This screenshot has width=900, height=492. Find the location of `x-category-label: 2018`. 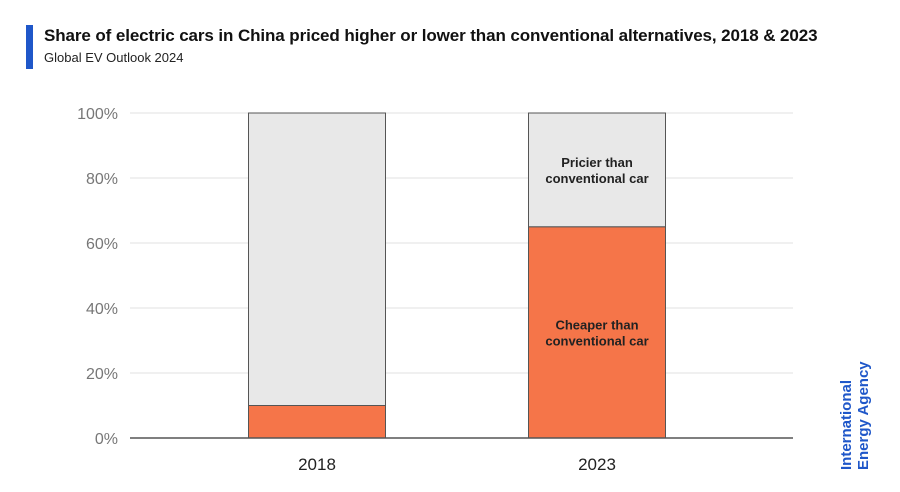

x-category-label: 2018 is located at coordinates (317, 464).